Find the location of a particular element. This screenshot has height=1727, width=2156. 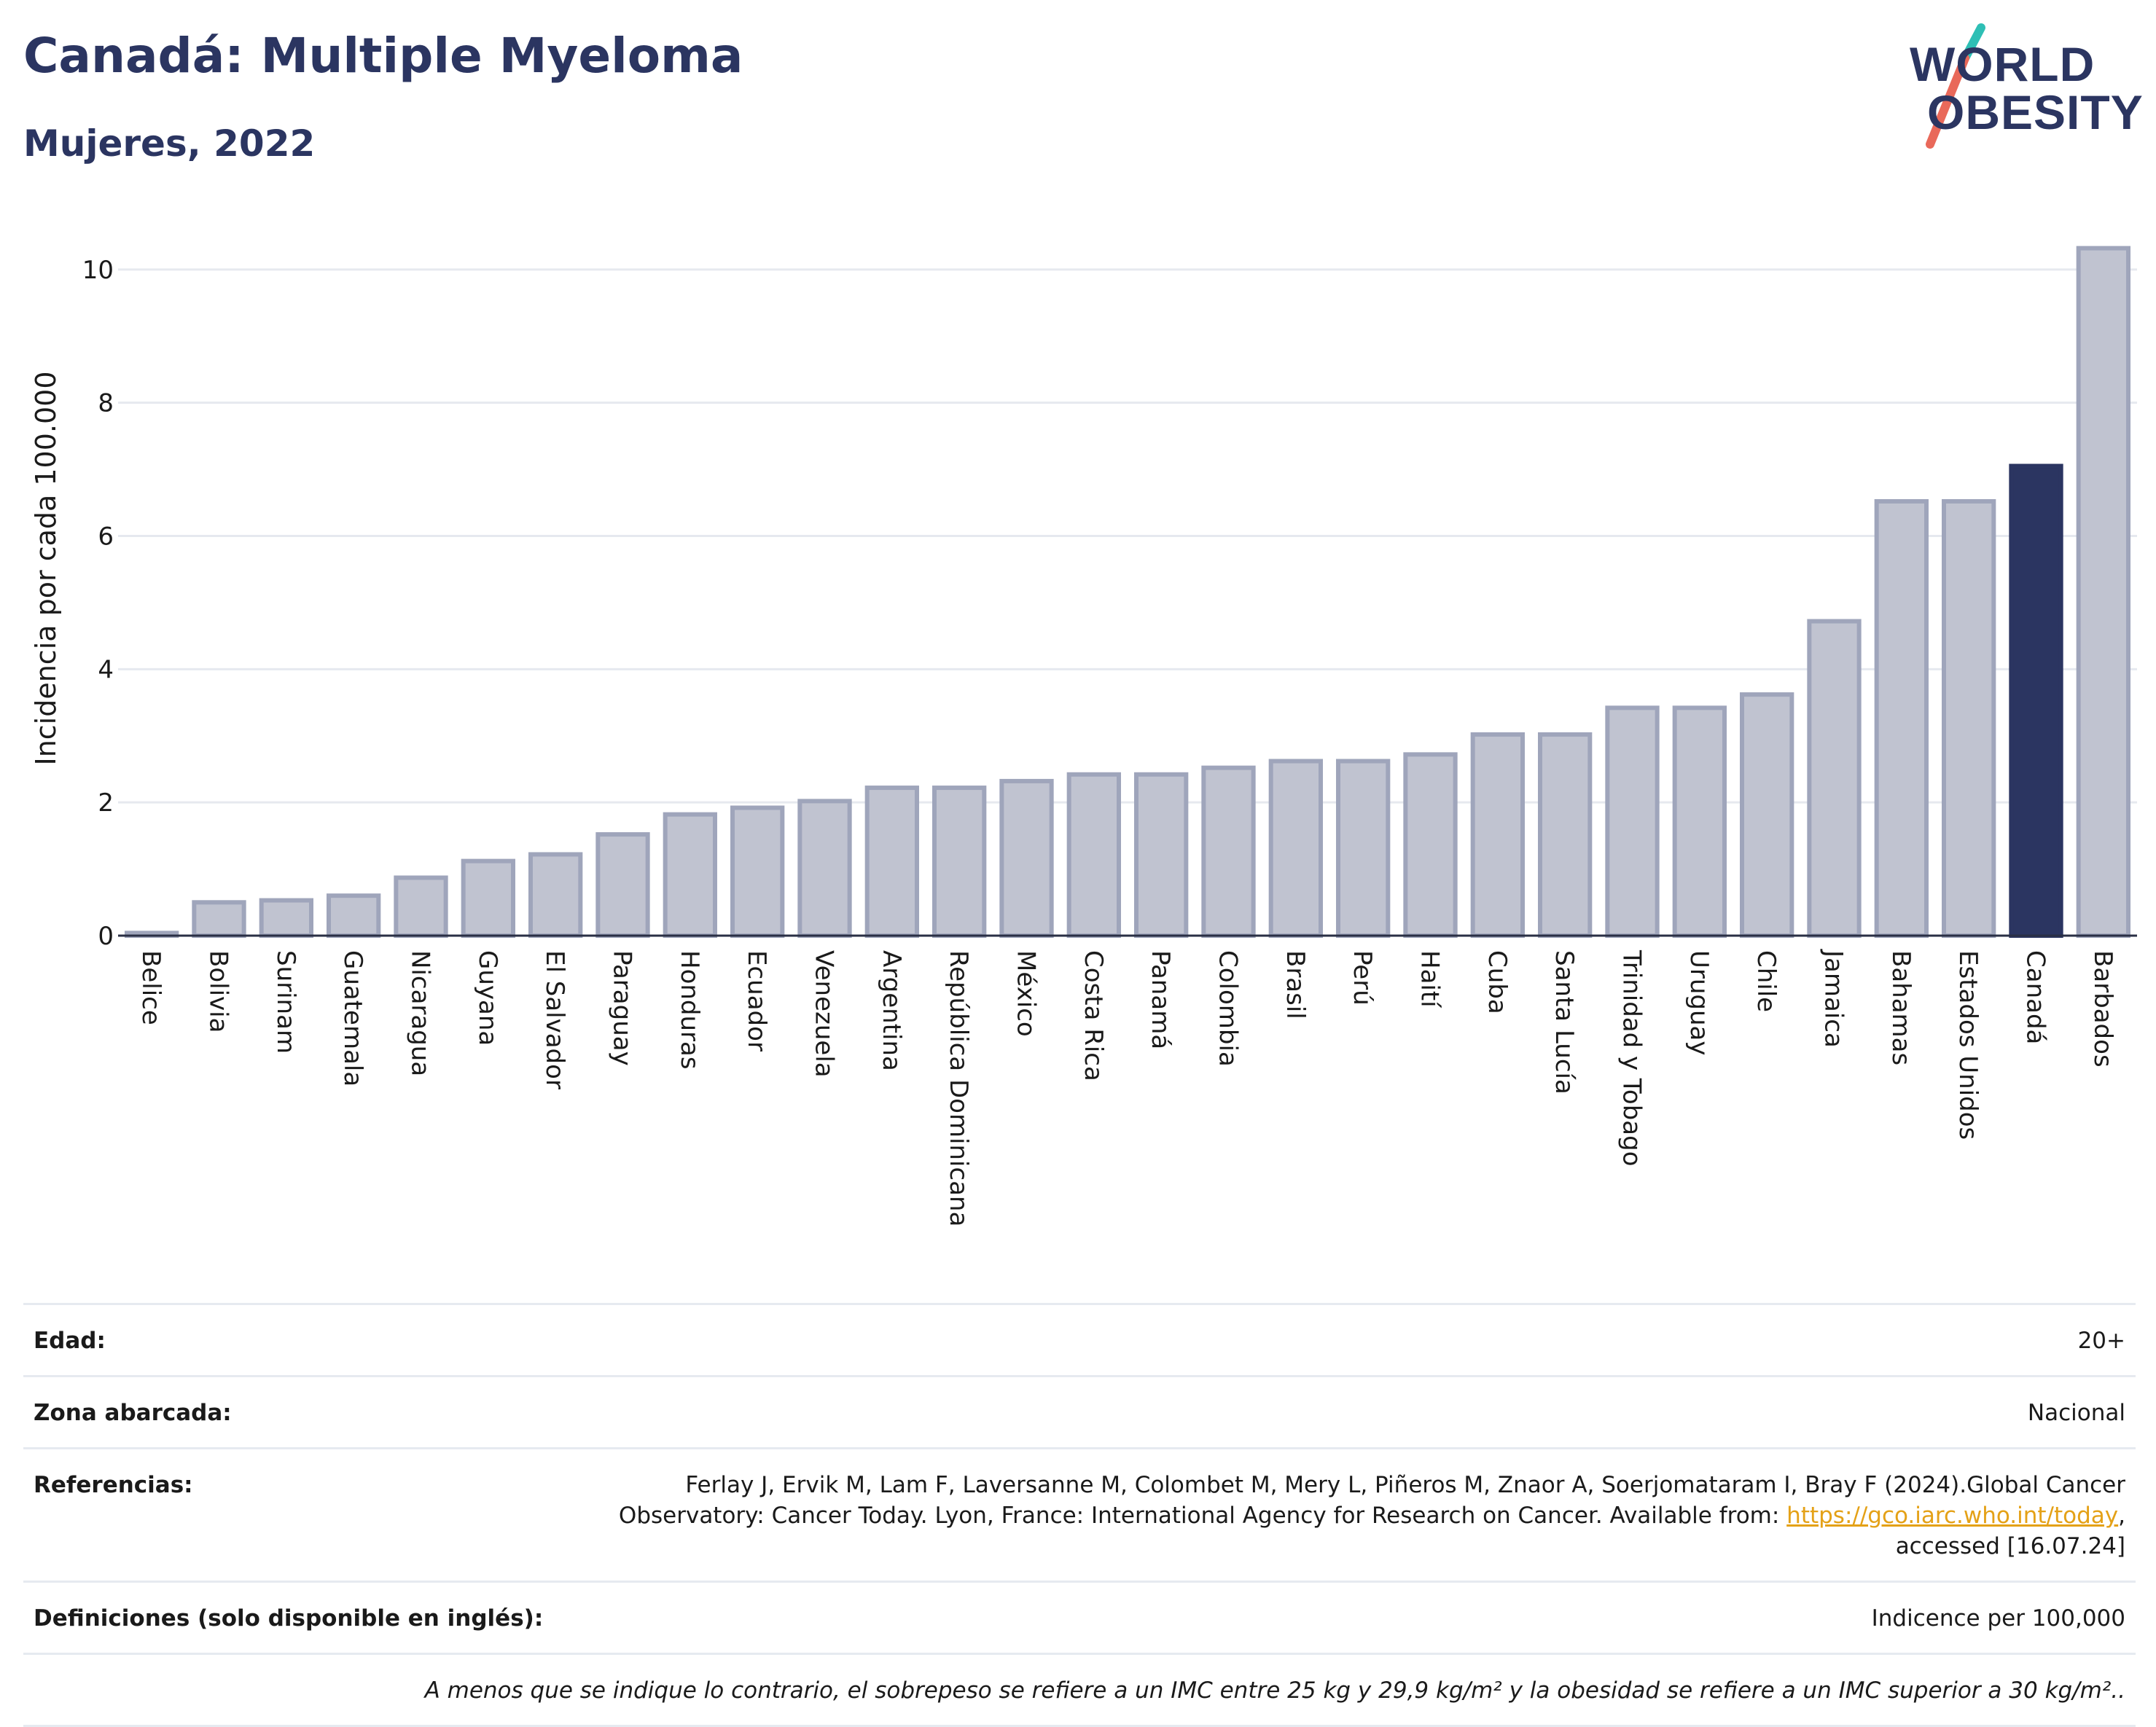

meta-row-age: Edad: 20+ is located at coordinates (1079, 1339).